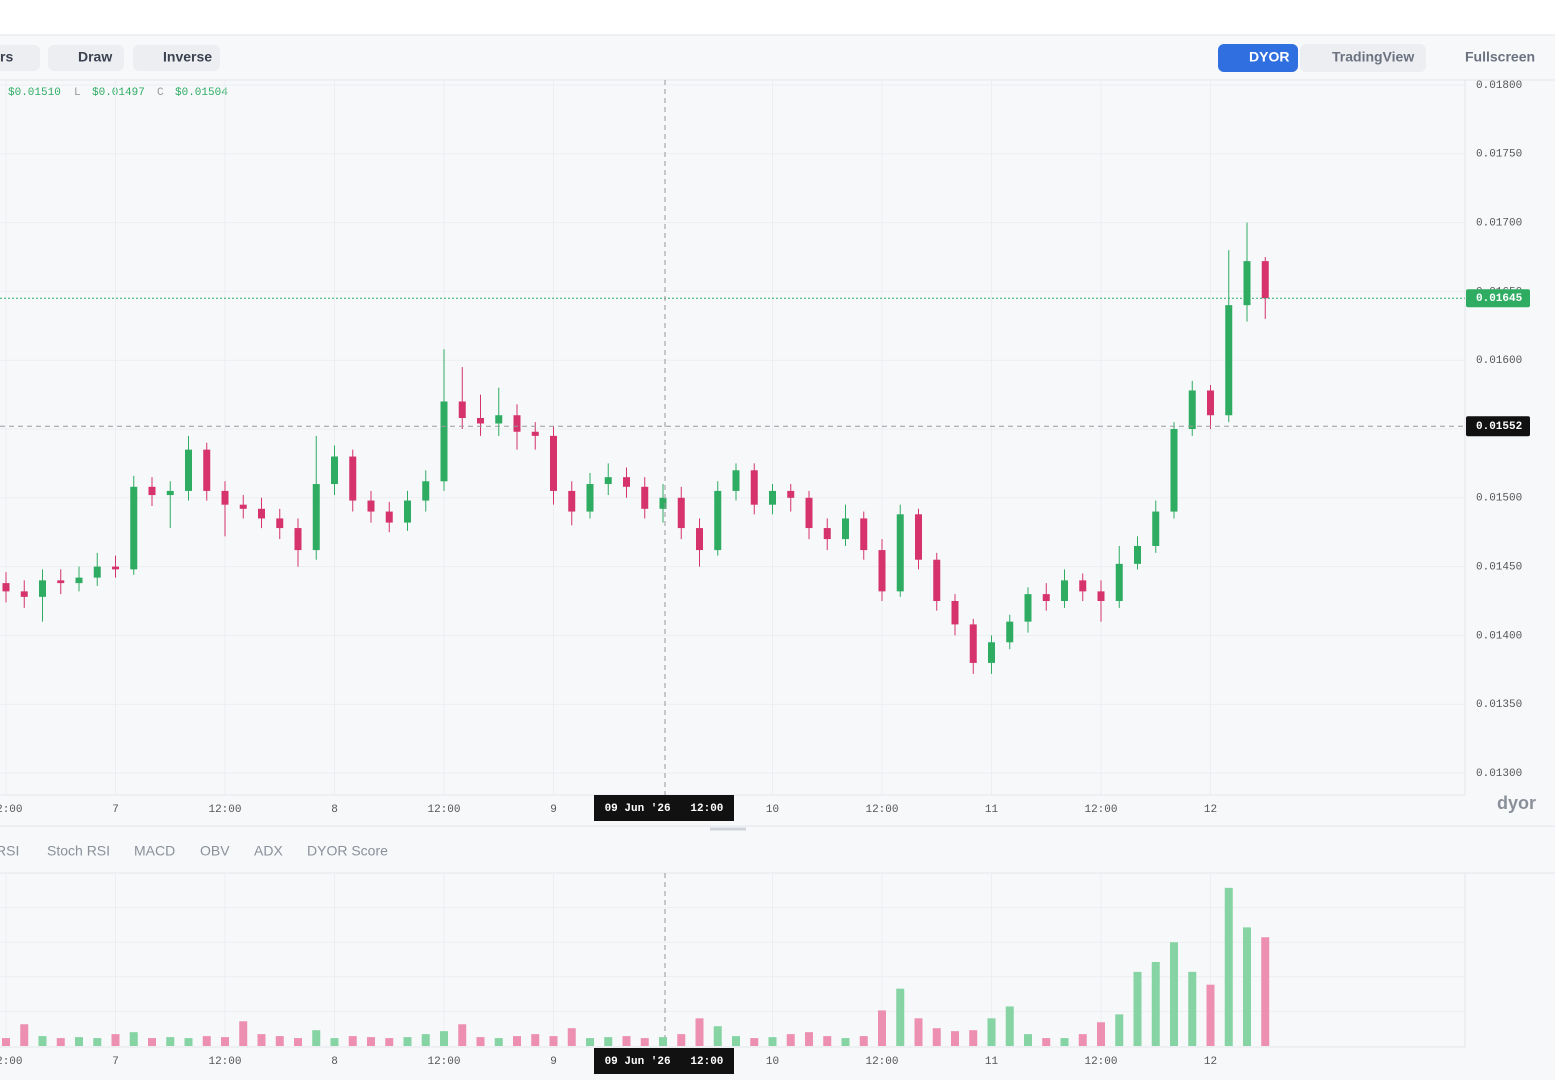 The width and height of the screenshot is (1555, 1080). What do you see at coordinates (9, 851) in the screenshot?
I see `indicator-tab: RSI` at bounding box center [9, 851].